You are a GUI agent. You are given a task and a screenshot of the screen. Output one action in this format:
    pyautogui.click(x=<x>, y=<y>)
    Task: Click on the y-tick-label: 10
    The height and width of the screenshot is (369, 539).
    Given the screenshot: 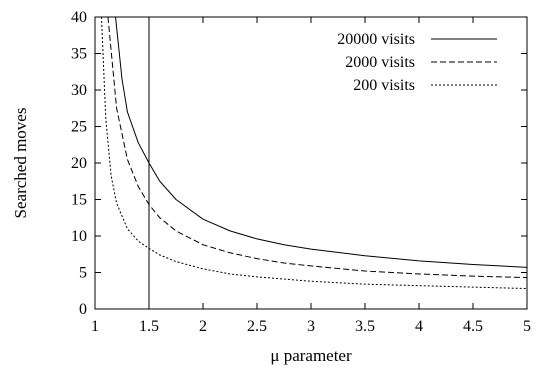 What is the action you would take?
    pyautogui.click(x=79, y=236)
    